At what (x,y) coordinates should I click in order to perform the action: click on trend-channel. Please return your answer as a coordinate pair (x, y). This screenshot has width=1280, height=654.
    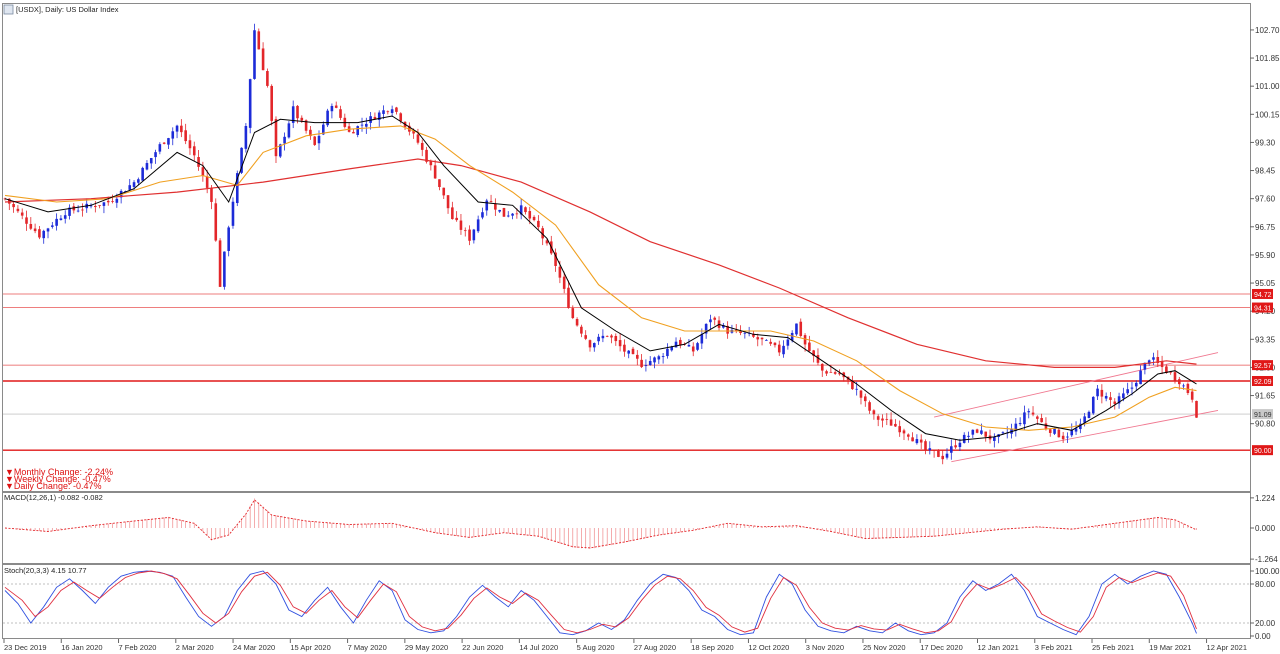
    Looking at the image, I should click on (1076, 407).